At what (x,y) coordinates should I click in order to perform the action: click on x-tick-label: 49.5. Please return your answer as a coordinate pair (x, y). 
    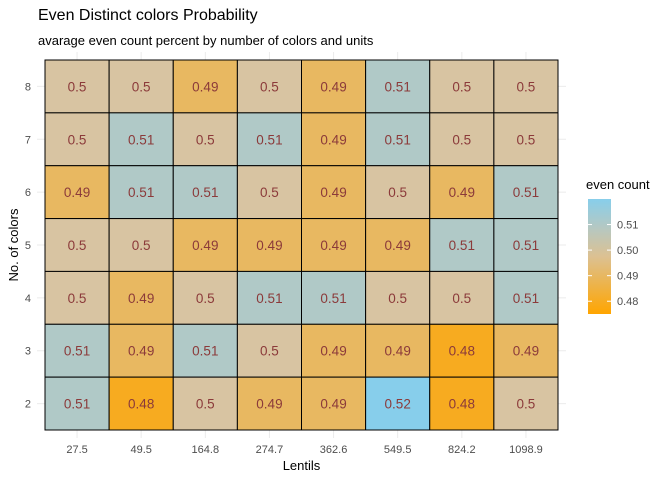
    Looking at the image, I should click on (140, 450).